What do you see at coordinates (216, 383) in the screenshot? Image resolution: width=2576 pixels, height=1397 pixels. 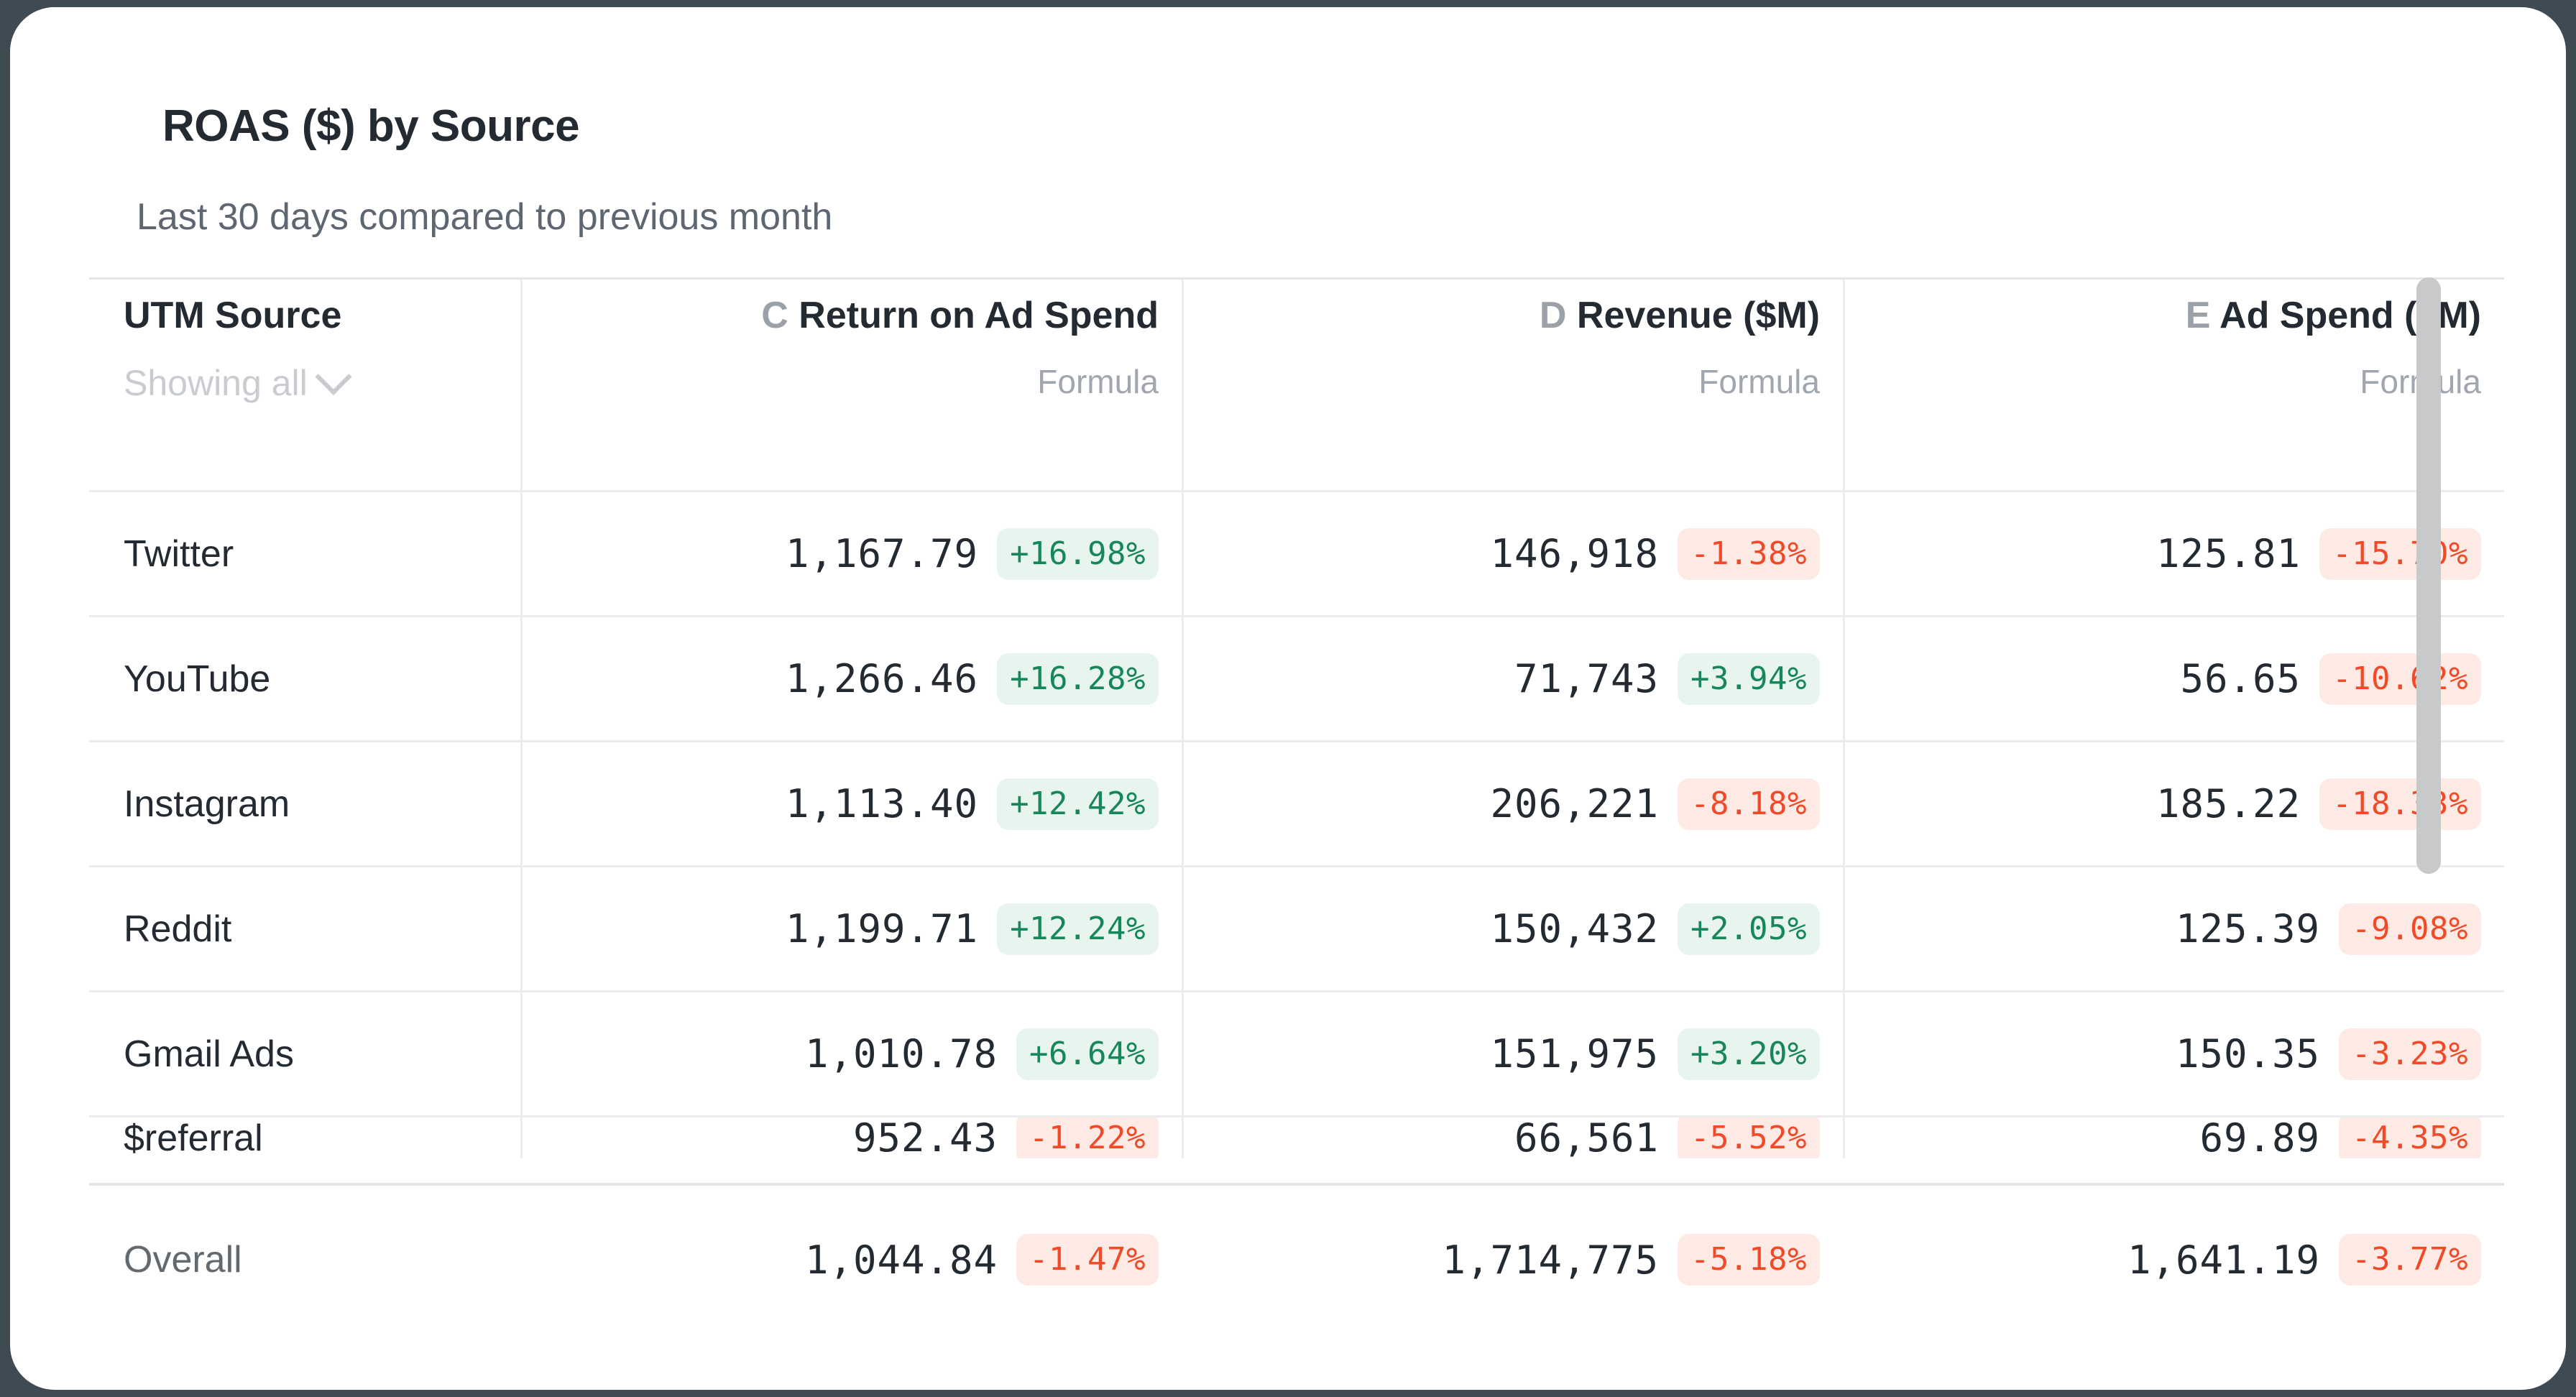 I see `filter-label: Showing all` at bounding box center [216, 383].